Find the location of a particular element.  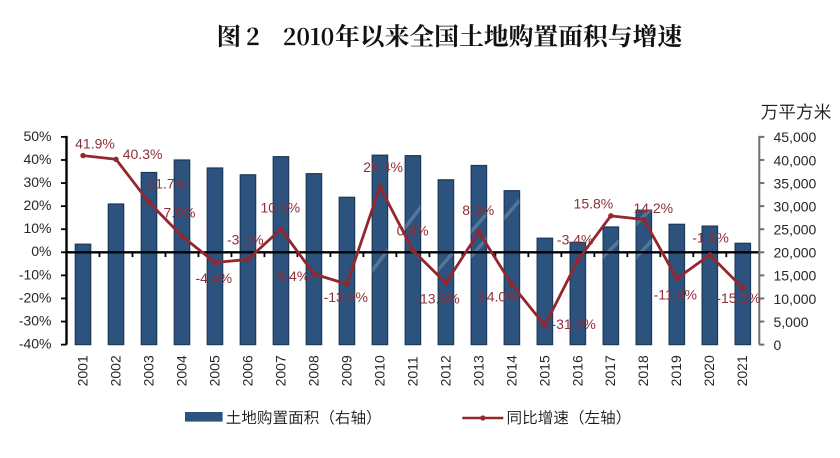

svg-text: 2015 is located at coordinates (544, 370).